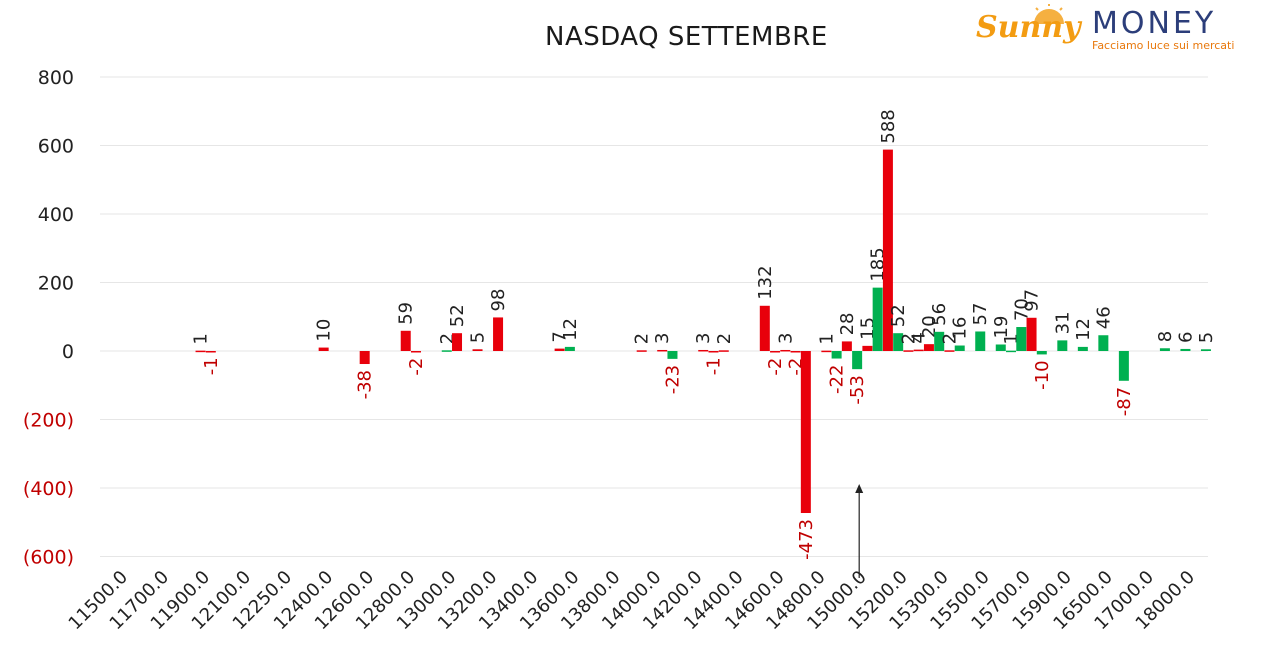  I want to click on data-label: 59, so click(406, 313).